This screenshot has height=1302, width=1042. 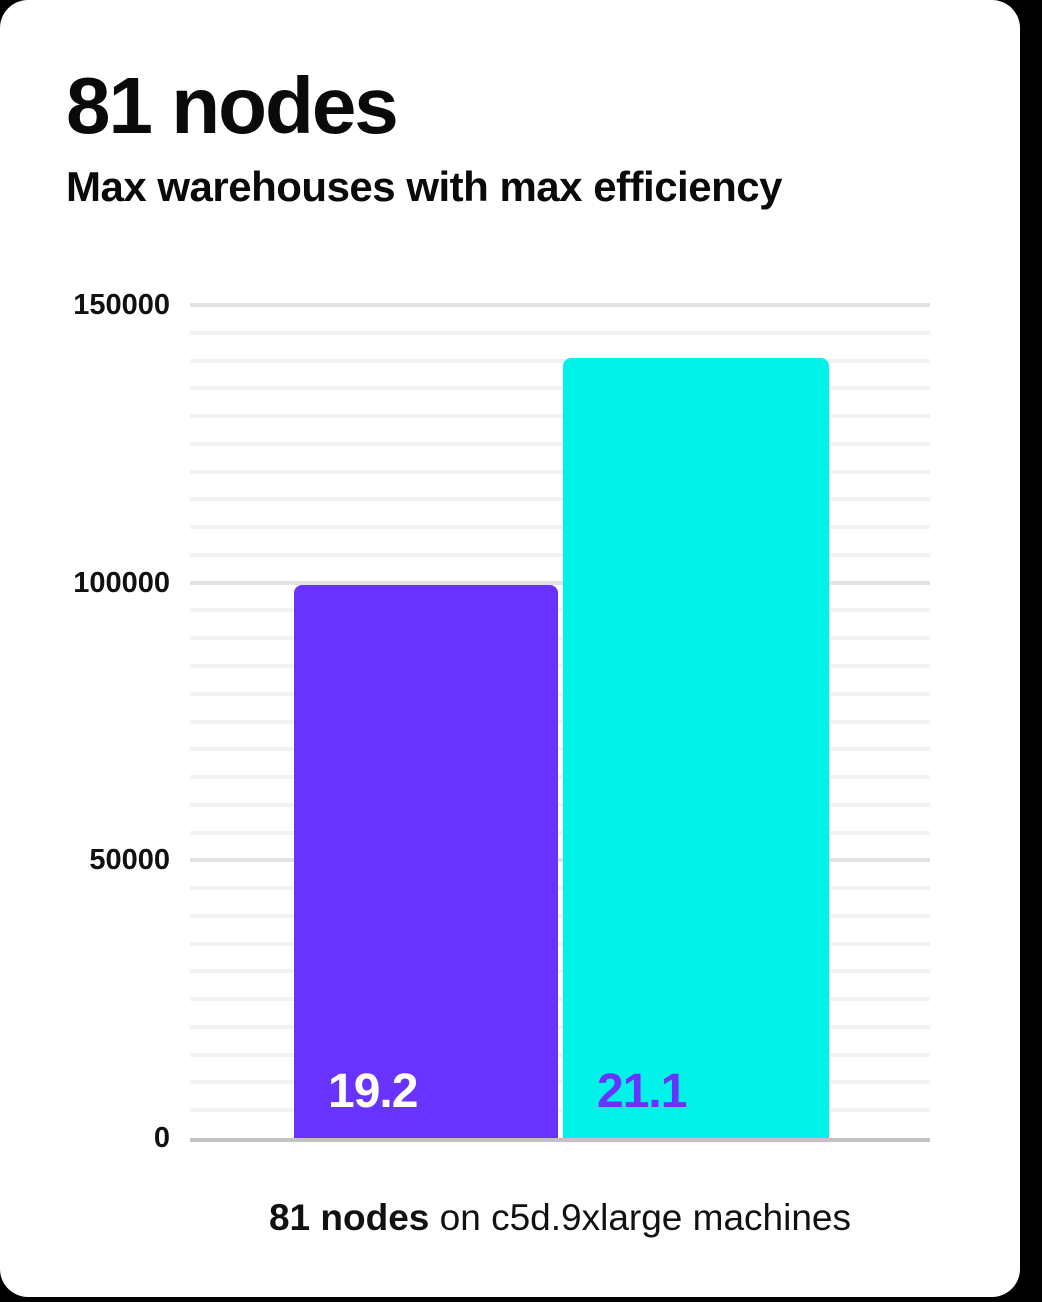 What do you see at coordinates (373, 1091) in the screenshot?
I see `bar-value-label: 19.2` at bounding box center [373, 1091].